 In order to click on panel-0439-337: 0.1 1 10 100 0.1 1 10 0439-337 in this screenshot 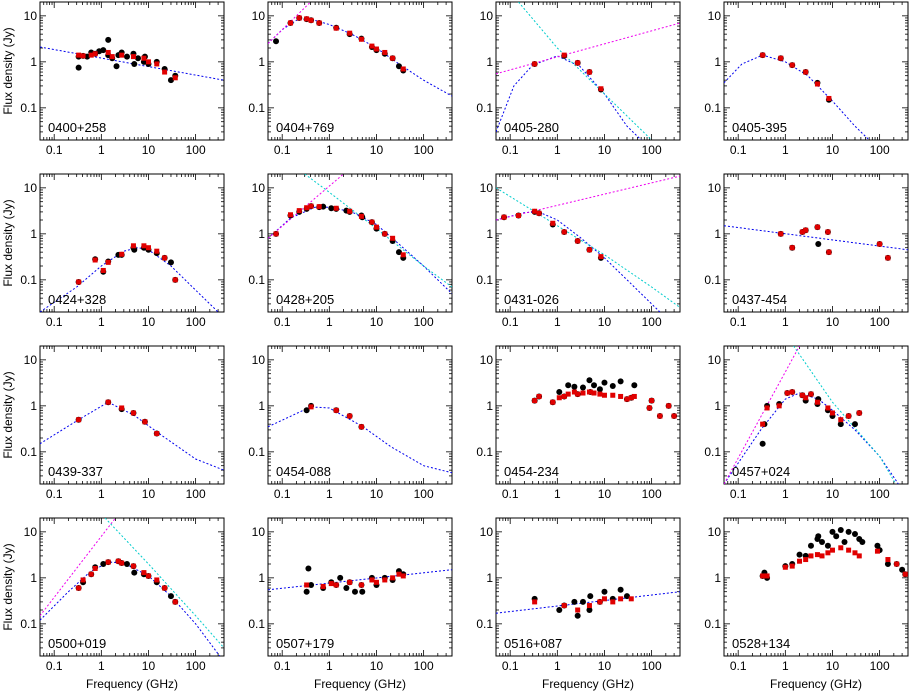, I will do `click(122, 423)`.